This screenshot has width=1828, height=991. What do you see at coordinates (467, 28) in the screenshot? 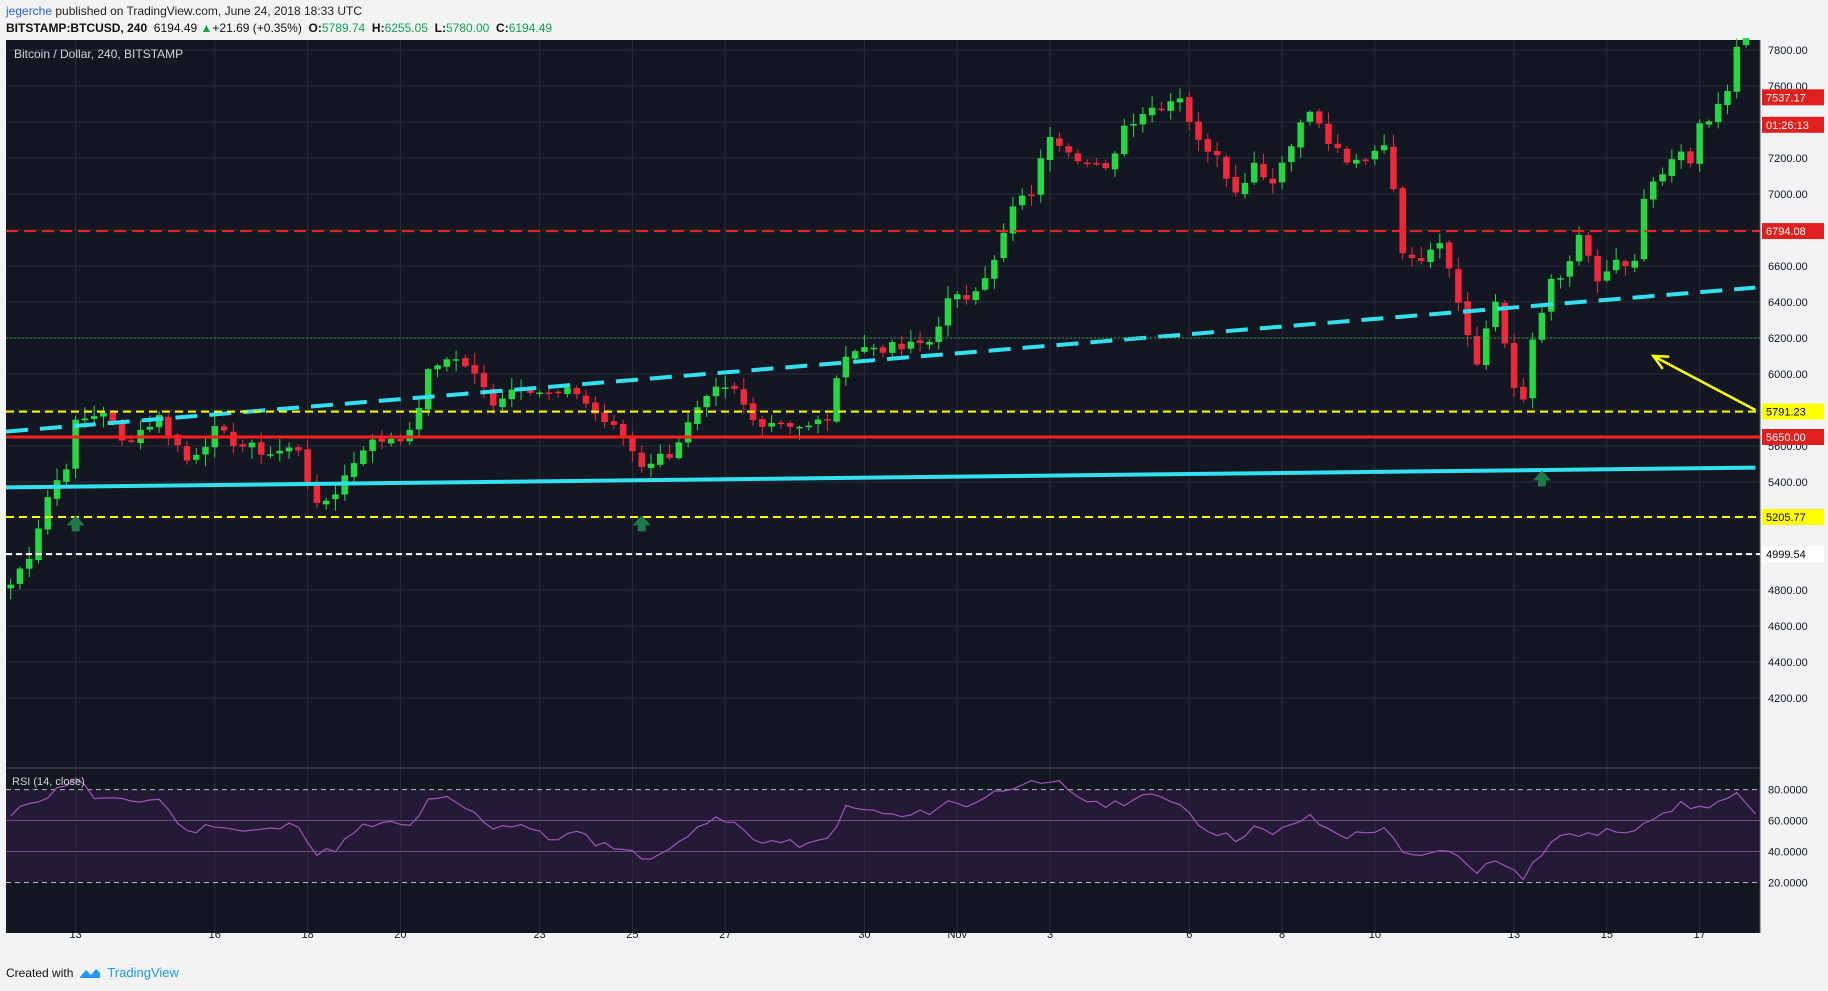
I see `low-value: 5780.00` at bounding box center [467, 28].